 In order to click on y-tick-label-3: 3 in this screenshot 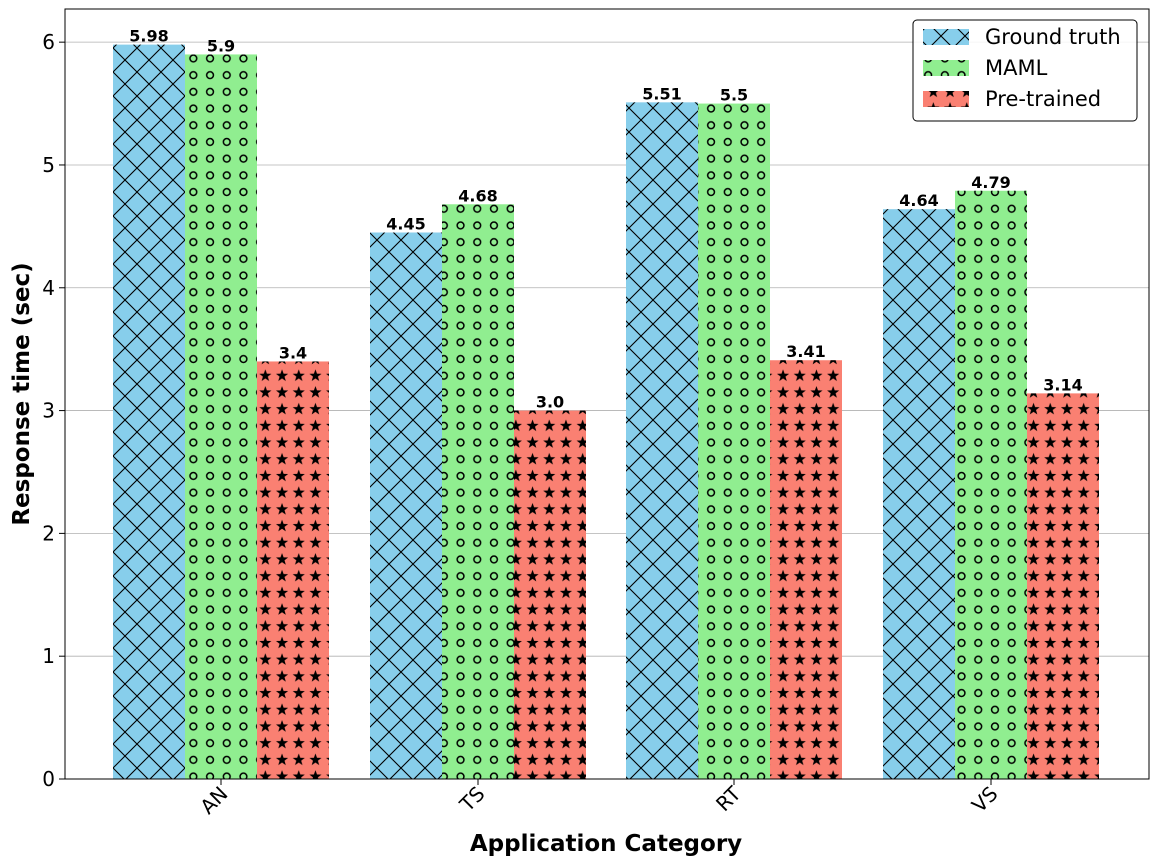, I will do `click(48, 411)`.